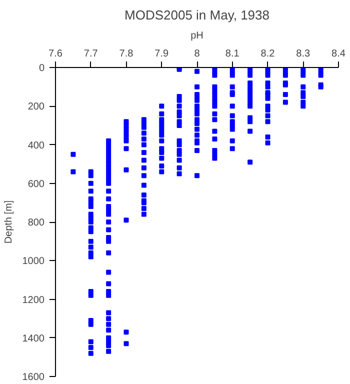 The height and width of the screenshot is (384, 350). What do you see at coordinates (339, 54) in the screenshot?
I see `x-tick-label: 8.4` at bounding box center [339, 54].